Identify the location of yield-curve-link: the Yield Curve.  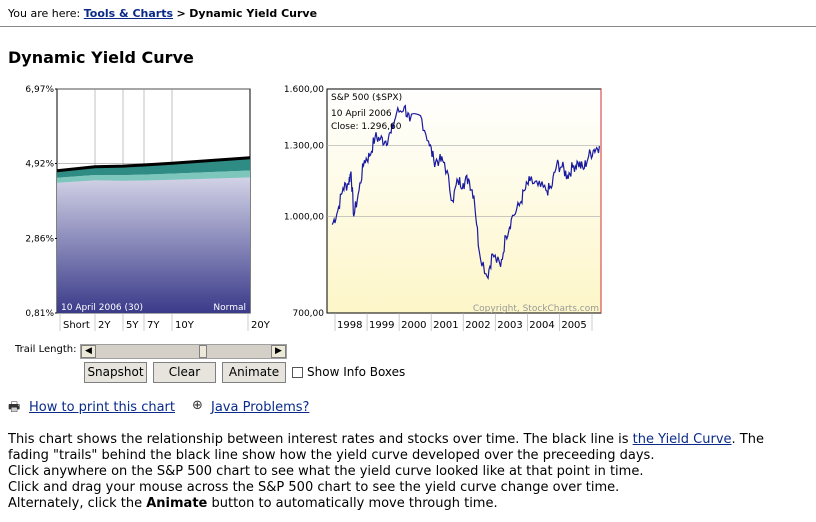
(682, 439).